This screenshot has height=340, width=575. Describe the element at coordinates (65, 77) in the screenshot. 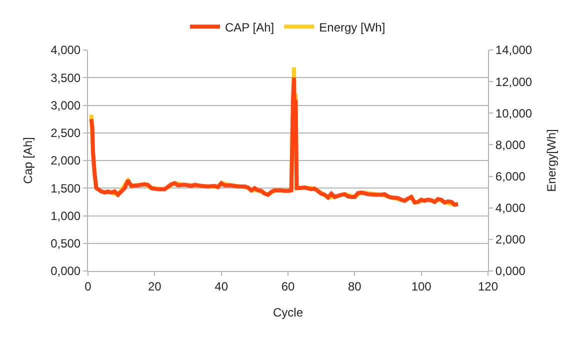

I see `y-tick-label: 3,500` at that location.